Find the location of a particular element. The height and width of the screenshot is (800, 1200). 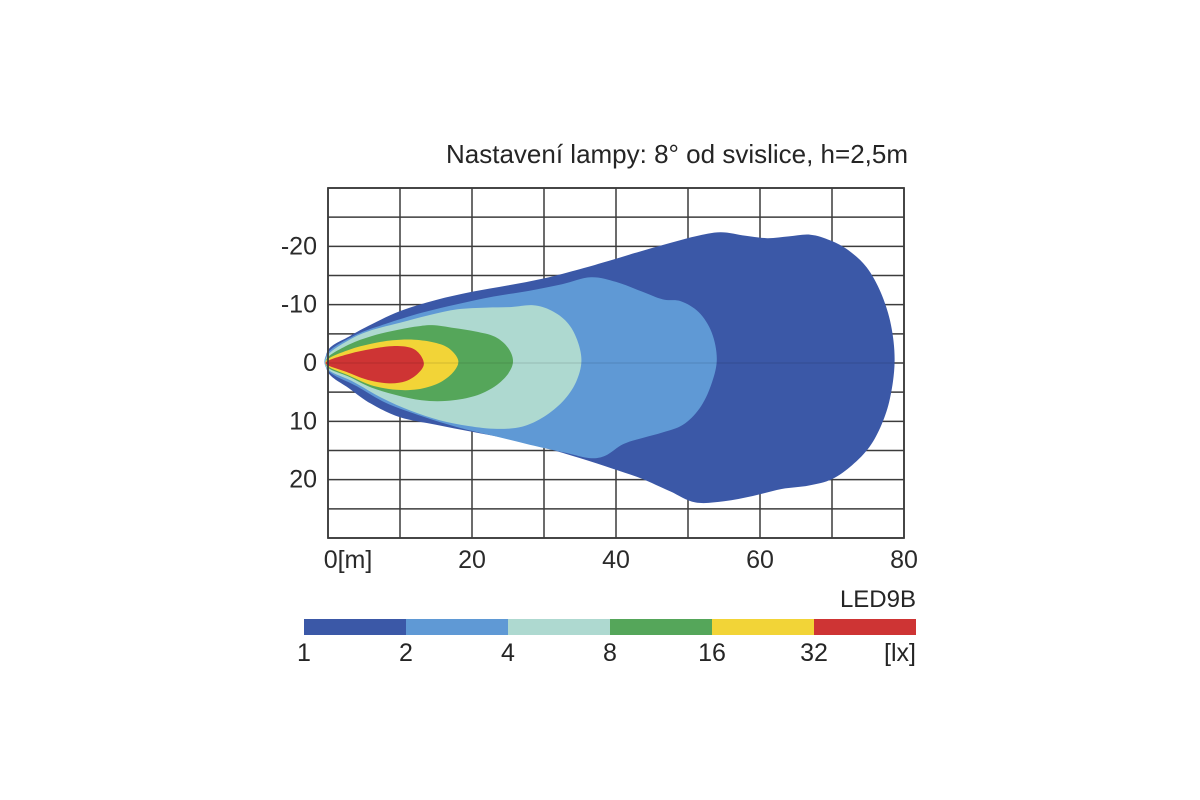

x-tick-label: 40 is located at coordinates (616, 560).